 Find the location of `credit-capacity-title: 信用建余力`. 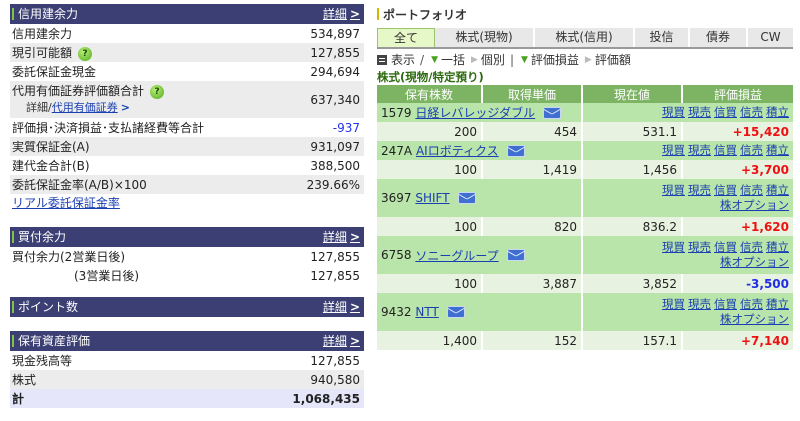

credit-capacity-title: 信用建余力 is located at coordinates (48, 14).